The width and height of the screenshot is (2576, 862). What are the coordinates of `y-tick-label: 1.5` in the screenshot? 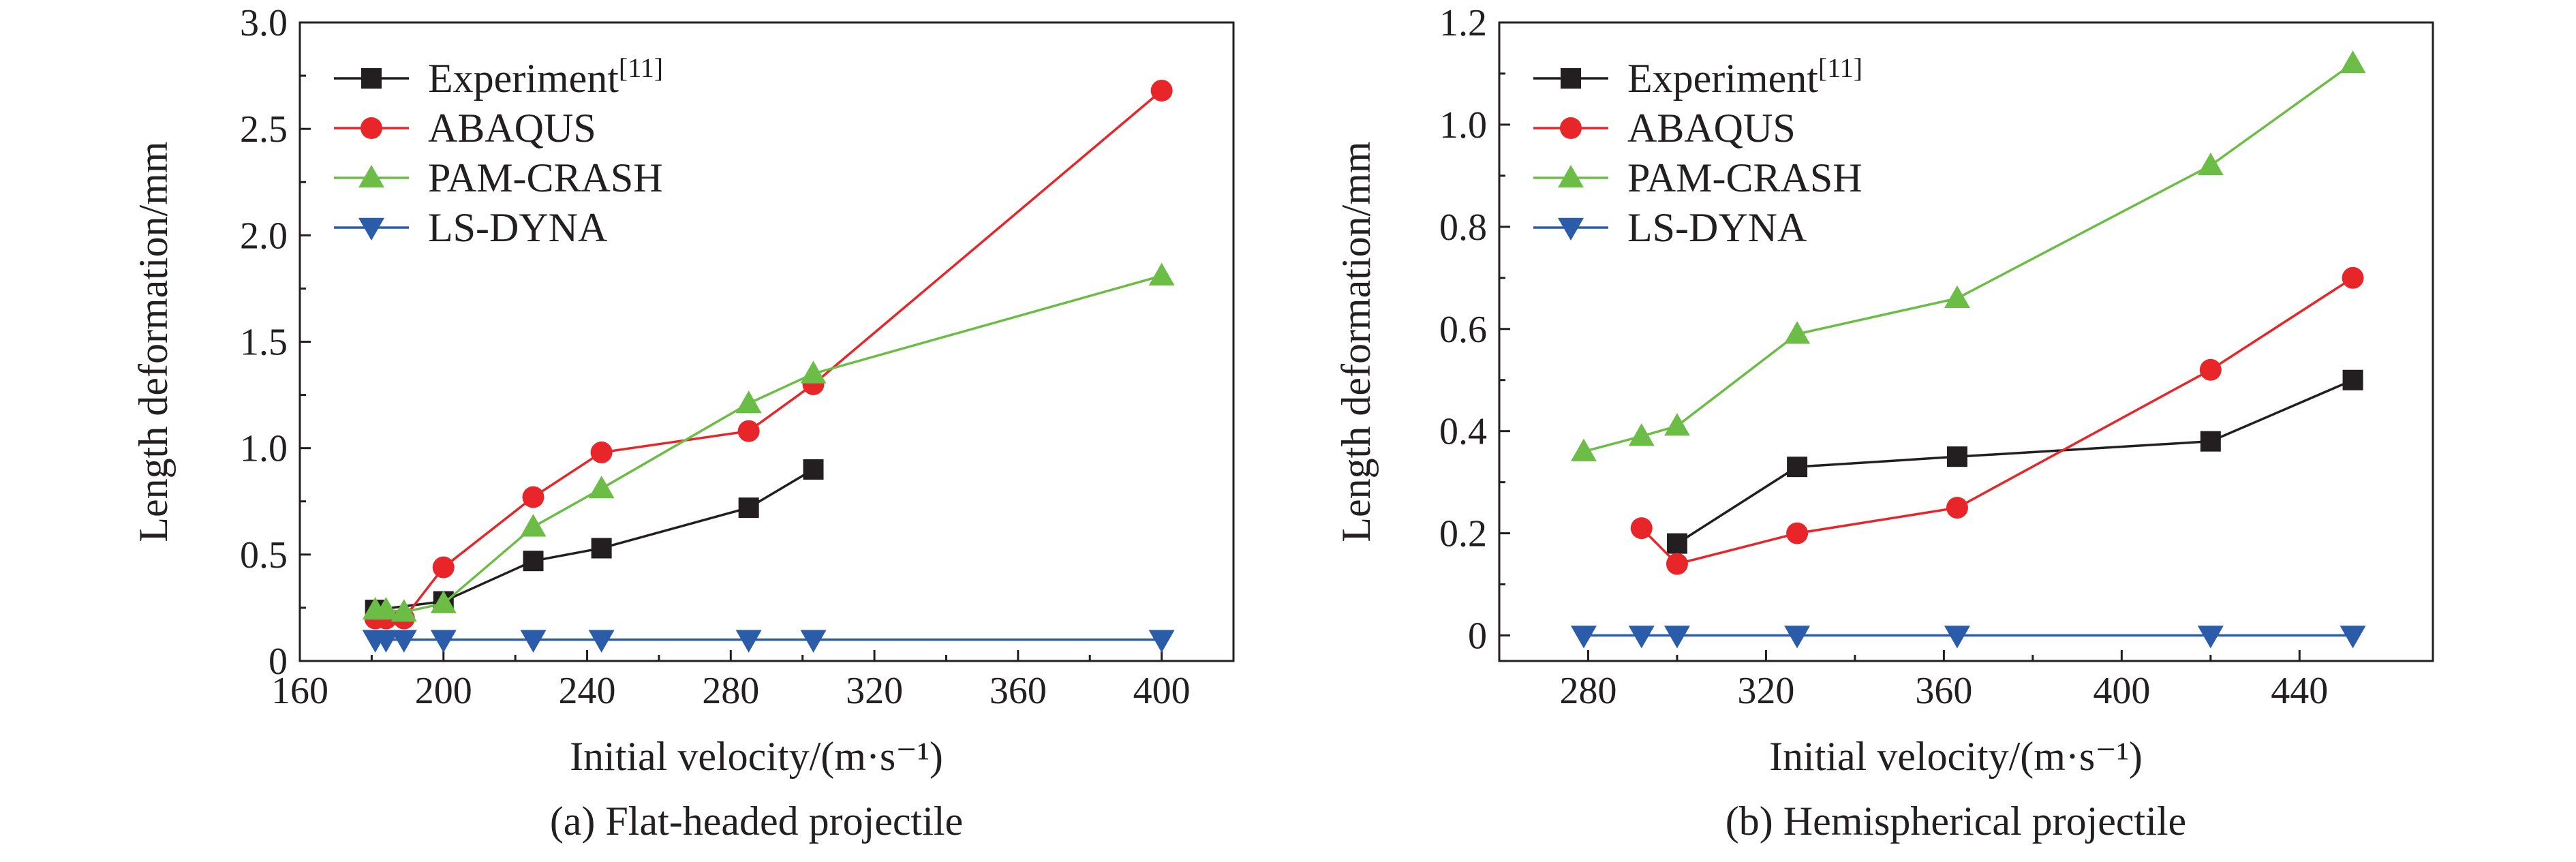 It's located at (264, 343).